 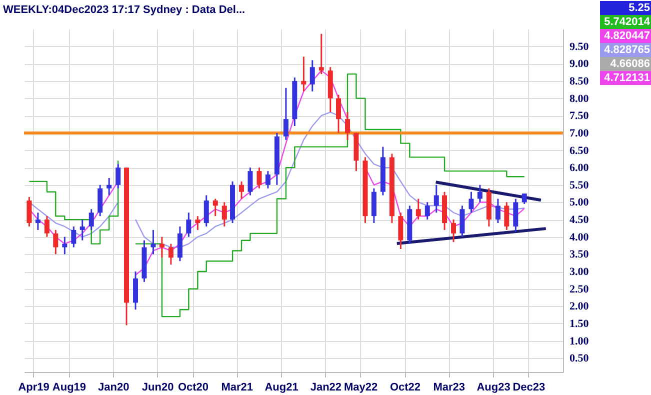 I want to click on x-tick-label: Oct22, so click(x=405, y=388).